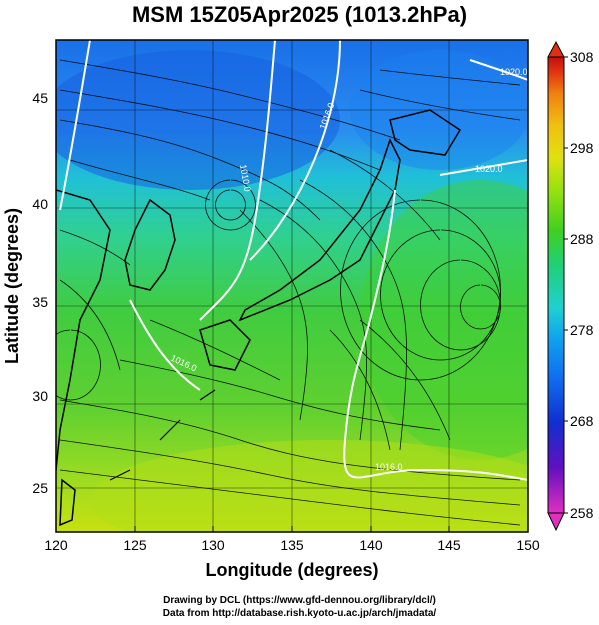 The image size is (599, 625). I want to click on colorbar-tick-label: 298, so click(582, 148).